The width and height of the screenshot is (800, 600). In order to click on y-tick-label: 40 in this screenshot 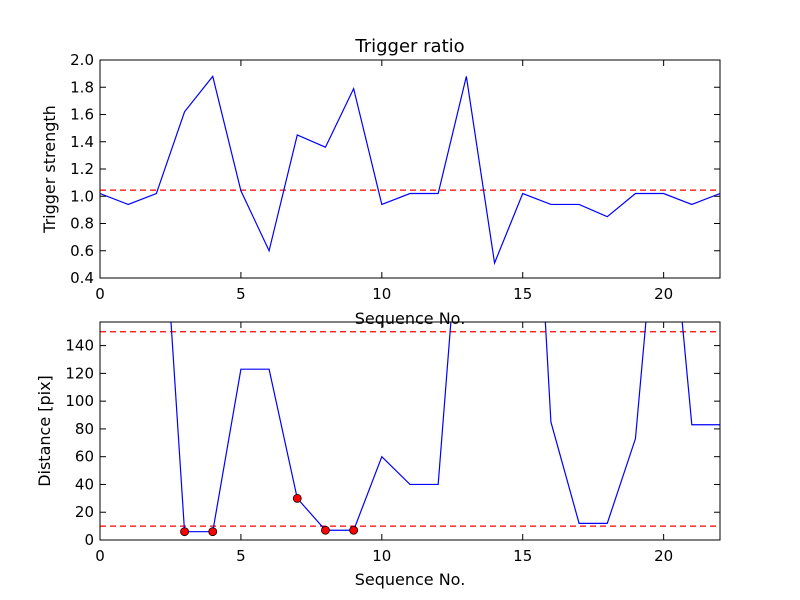, I will do `click(84, 484)`.